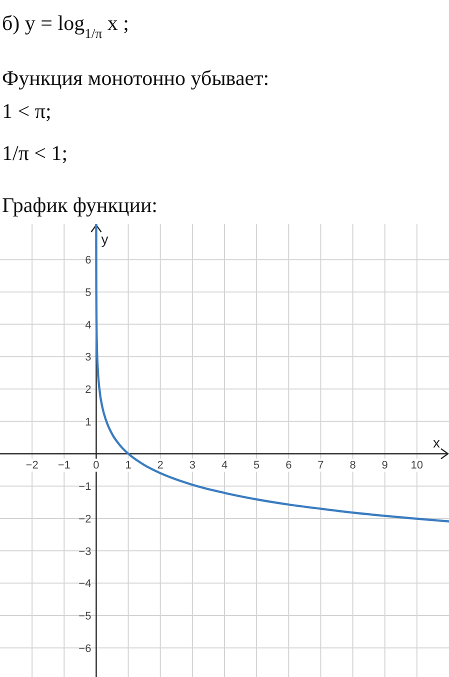 The width and height of the screenshot is (449, 677). What do you see at coordinates (417, 466) in the screenshot?
I see `x-tick-label: 10` at bounding box center [417, 466].